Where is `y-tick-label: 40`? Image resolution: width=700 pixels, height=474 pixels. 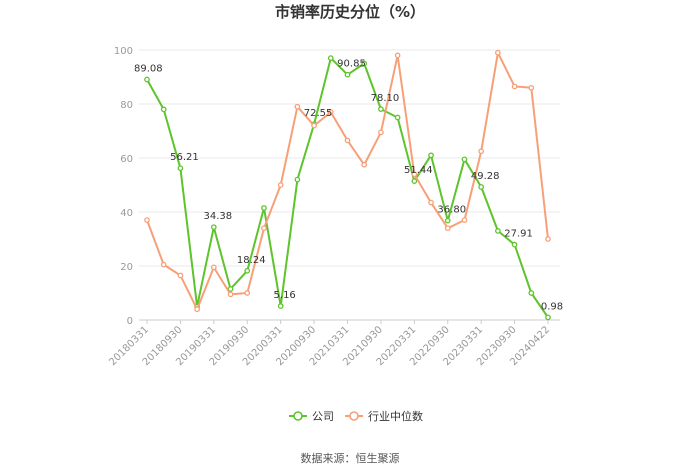 y-tick-label: 40 is located at coordinates (126, 213).